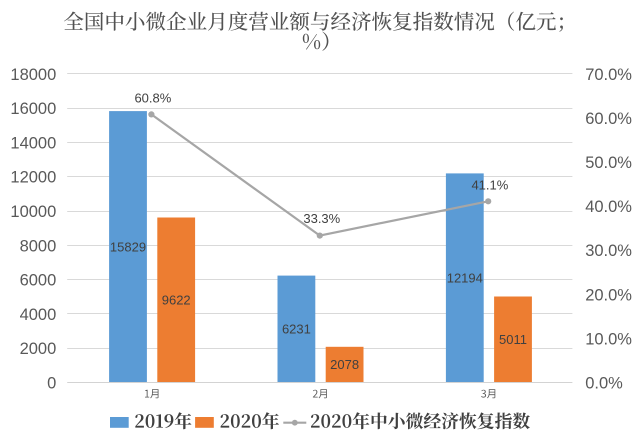 The width and height of the screenshot is (641, 446). I want to click on svg-text: 12000, so click(33, 178).